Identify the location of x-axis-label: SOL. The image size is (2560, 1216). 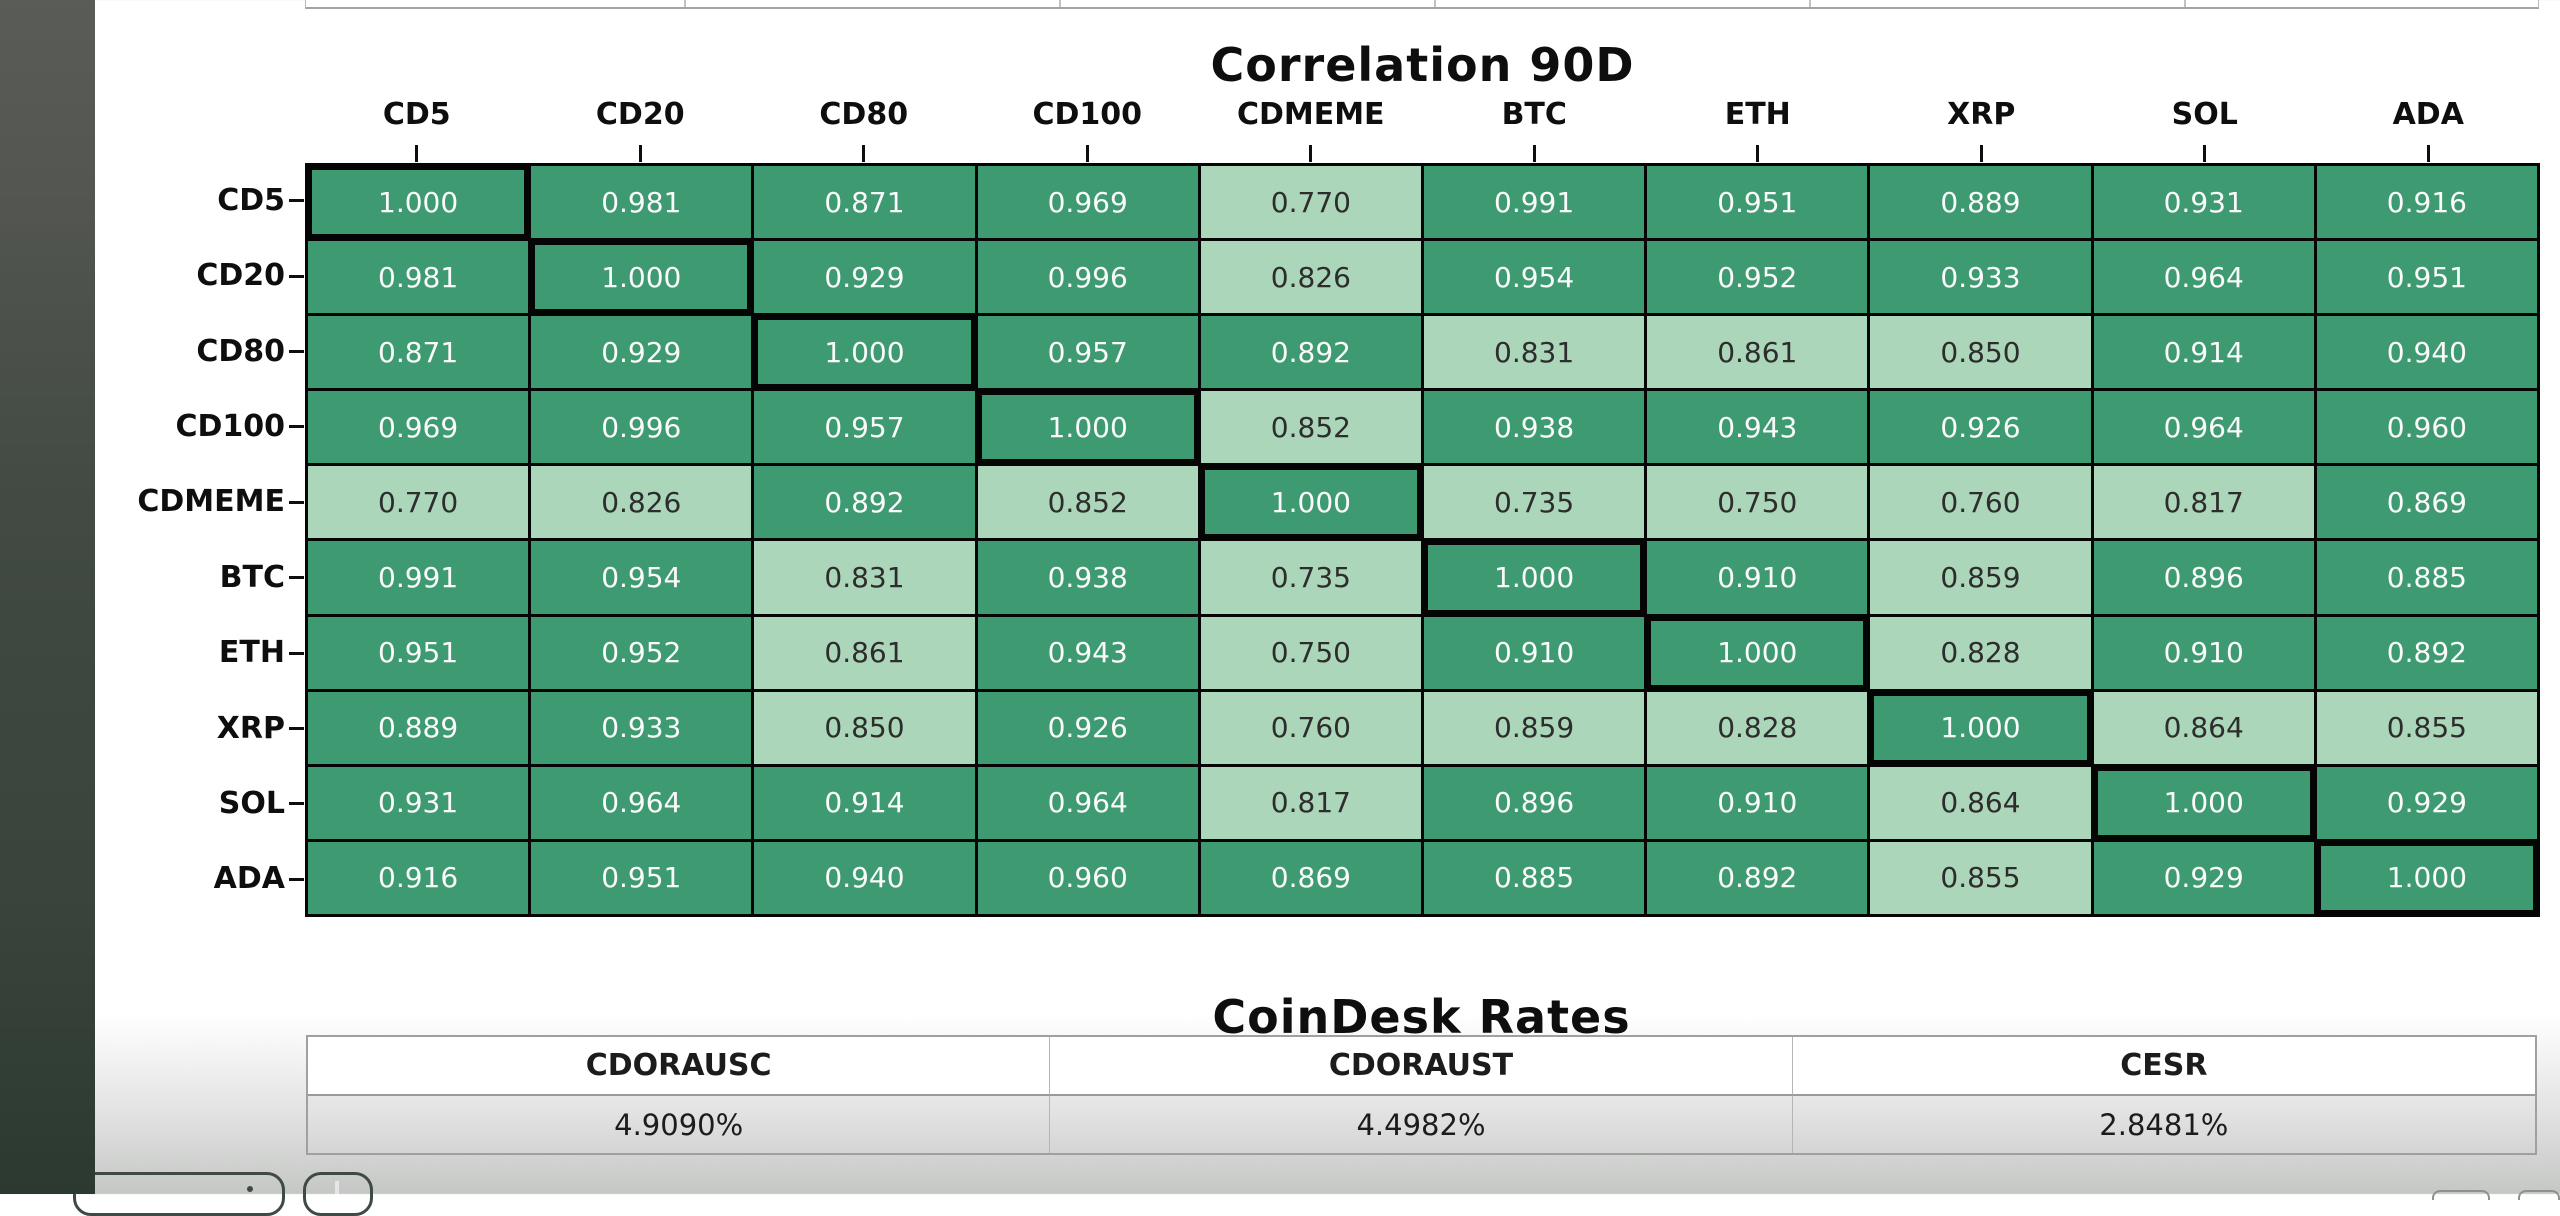
(2204, 114).